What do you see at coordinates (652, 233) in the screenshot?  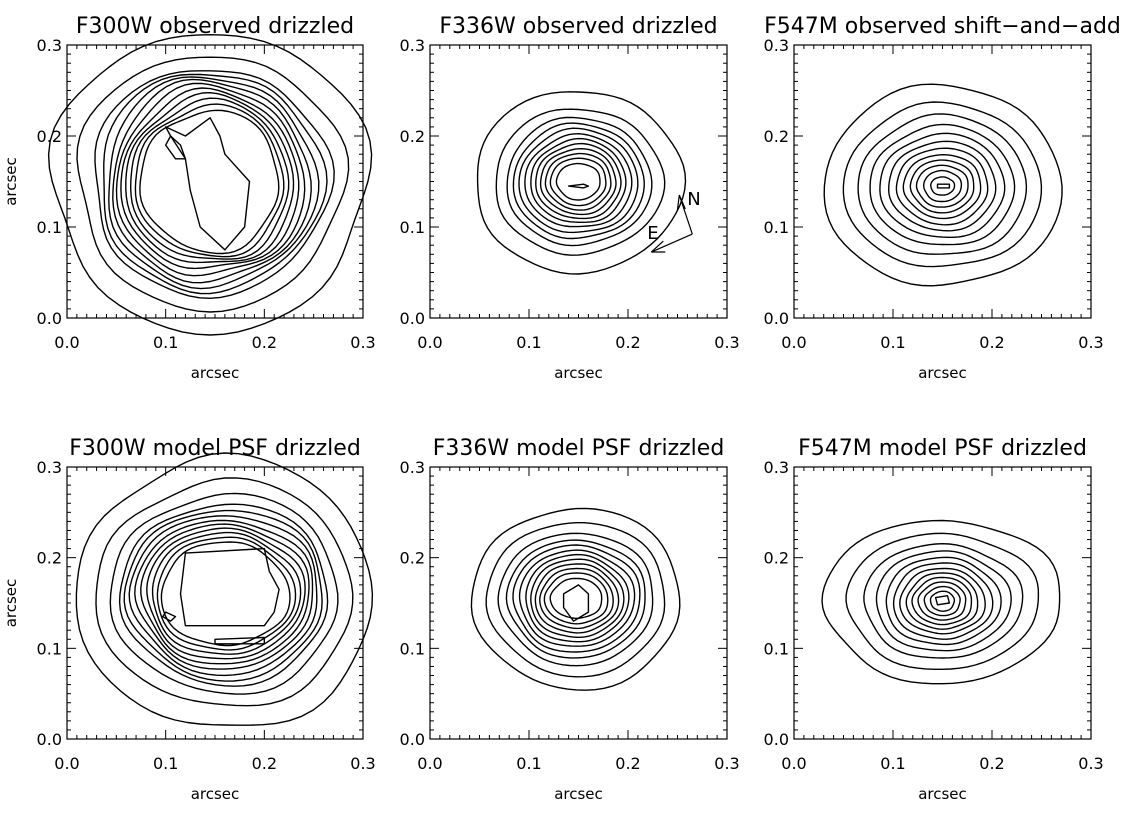 I see `east-label: E` at bounding box center [652, 233].